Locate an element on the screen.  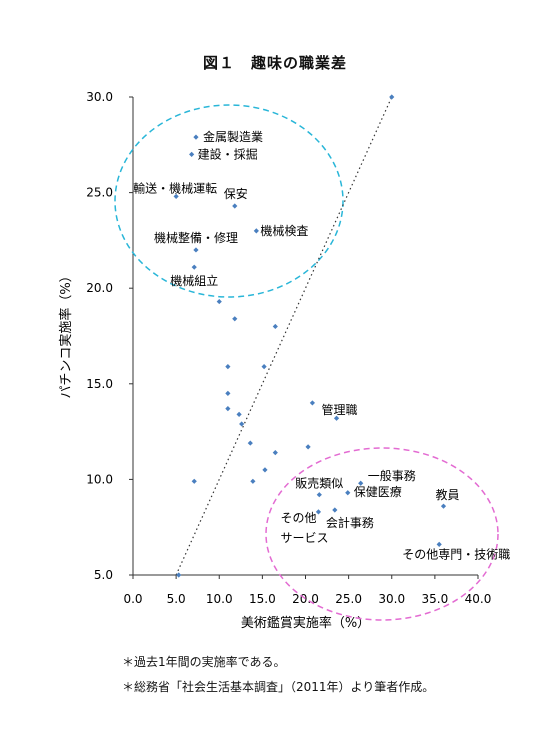
point-label: その他サービス is located at coordinates (304, 528).